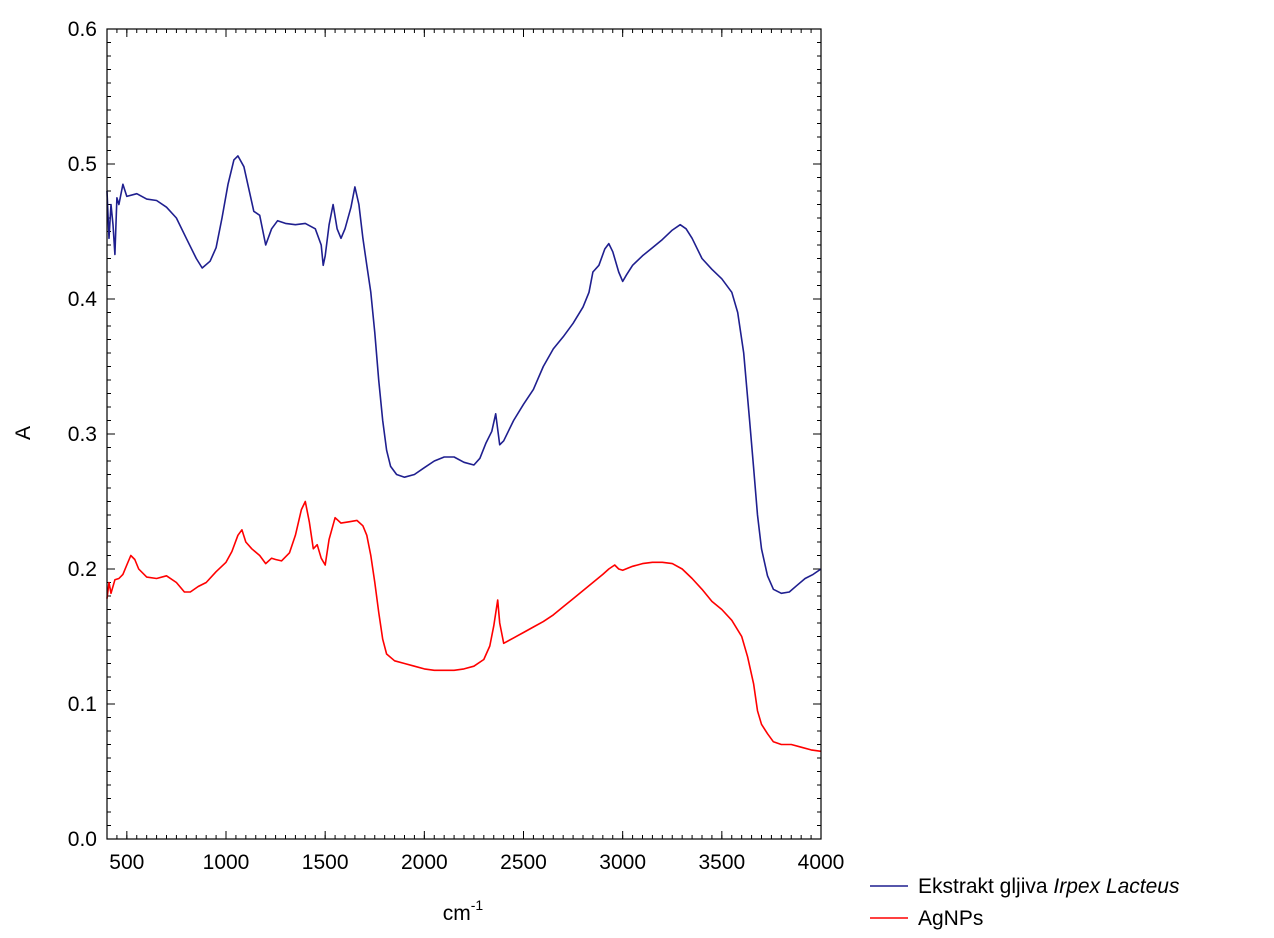  Describe the element at coordinates (950, 918) in the screenshot. I see `legend-label-1: AgNPs` at that location.